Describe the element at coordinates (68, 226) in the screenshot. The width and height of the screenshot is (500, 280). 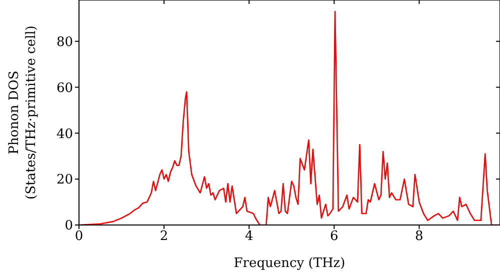
I see `y-tick-label: 0` at that location.